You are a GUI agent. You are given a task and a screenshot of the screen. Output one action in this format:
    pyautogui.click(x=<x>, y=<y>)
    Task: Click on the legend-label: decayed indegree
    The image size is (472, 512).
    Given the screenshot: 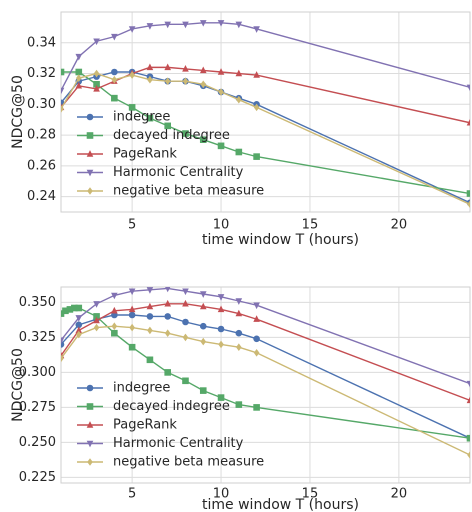 What is the action you would take?
    pyautogui.click(x=171, y=135)
    